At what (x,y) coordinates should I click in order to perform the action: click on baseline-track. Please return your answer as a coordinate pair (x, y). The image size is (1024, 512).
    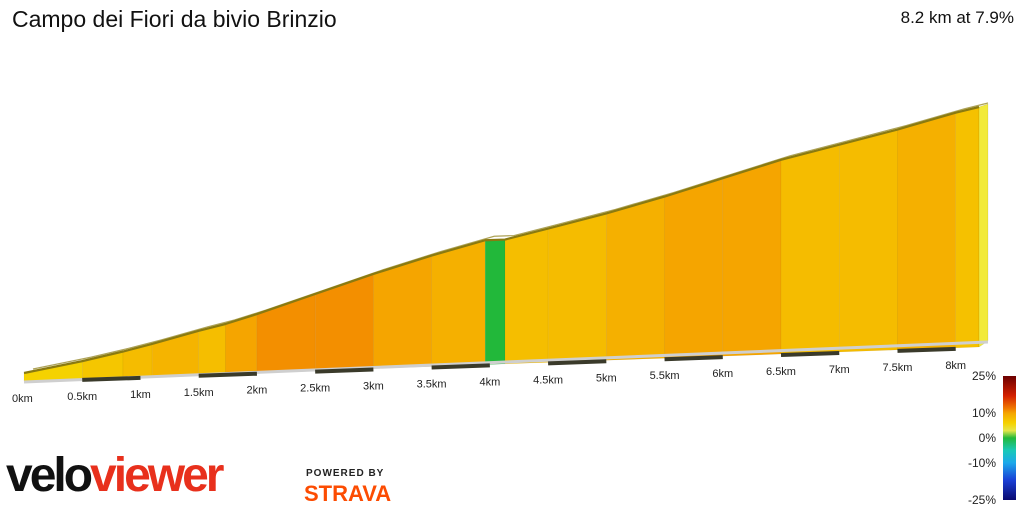
    Looking at the image, I should click on (506, 362).